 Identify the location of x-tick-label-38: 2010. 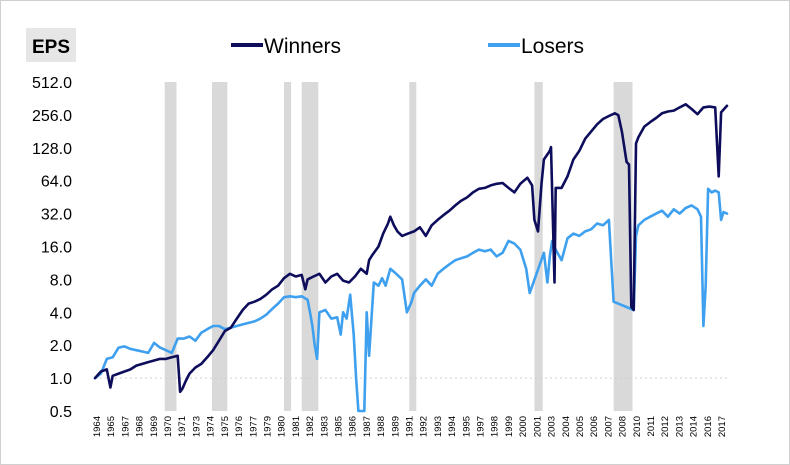
(637, 426).